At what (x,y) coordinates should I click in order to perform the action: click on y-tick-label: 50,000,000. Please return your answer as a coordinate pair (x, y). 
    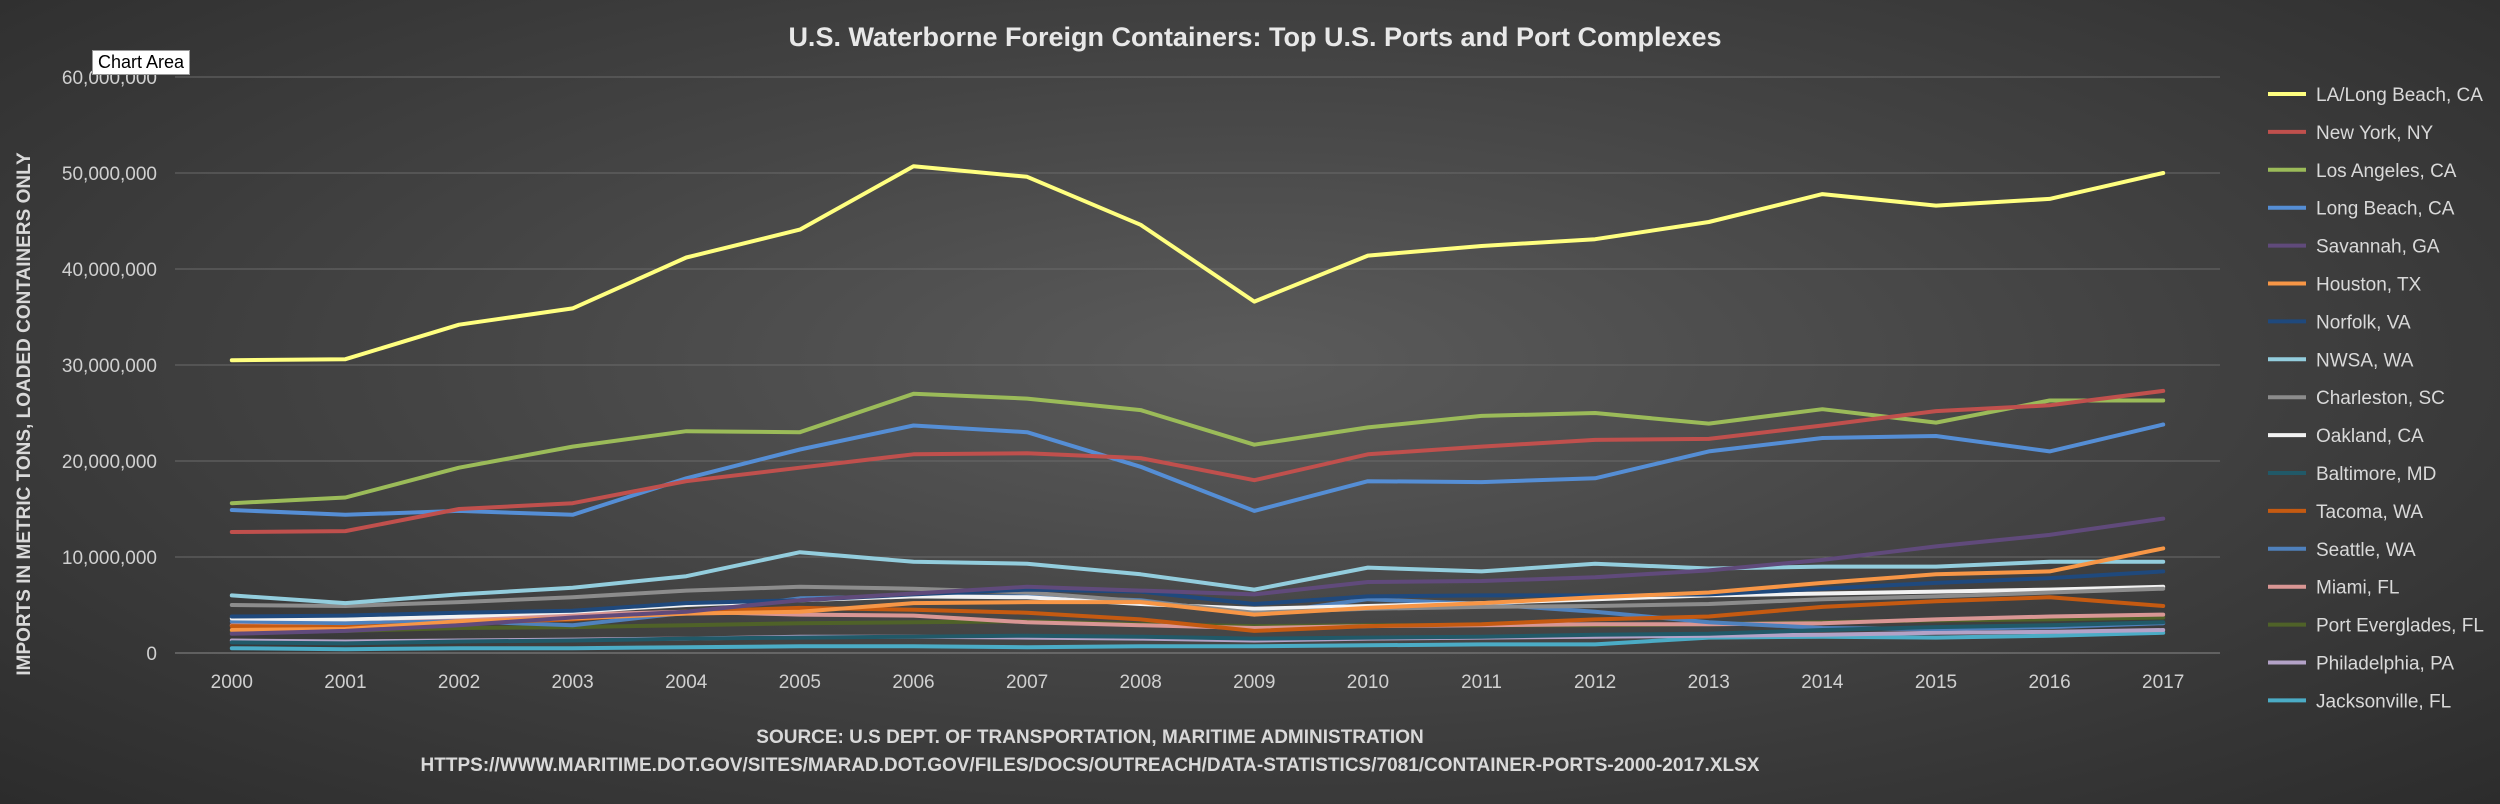
    Looking at the image, I should click on (109, 174).